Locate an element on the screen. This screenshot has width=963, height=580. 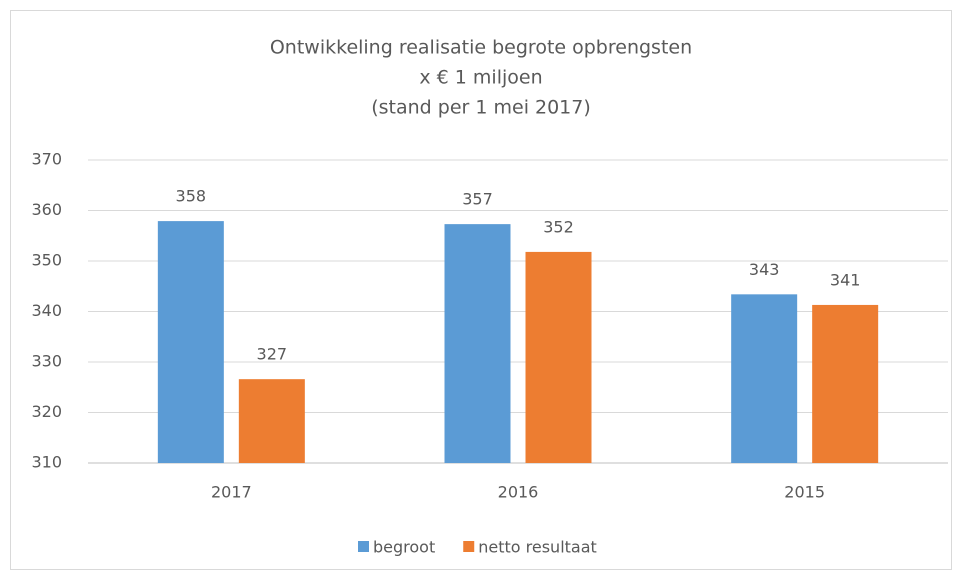
chart-subtitle: (stand per 1 mei 2017) is located at coordinates (481, 108).